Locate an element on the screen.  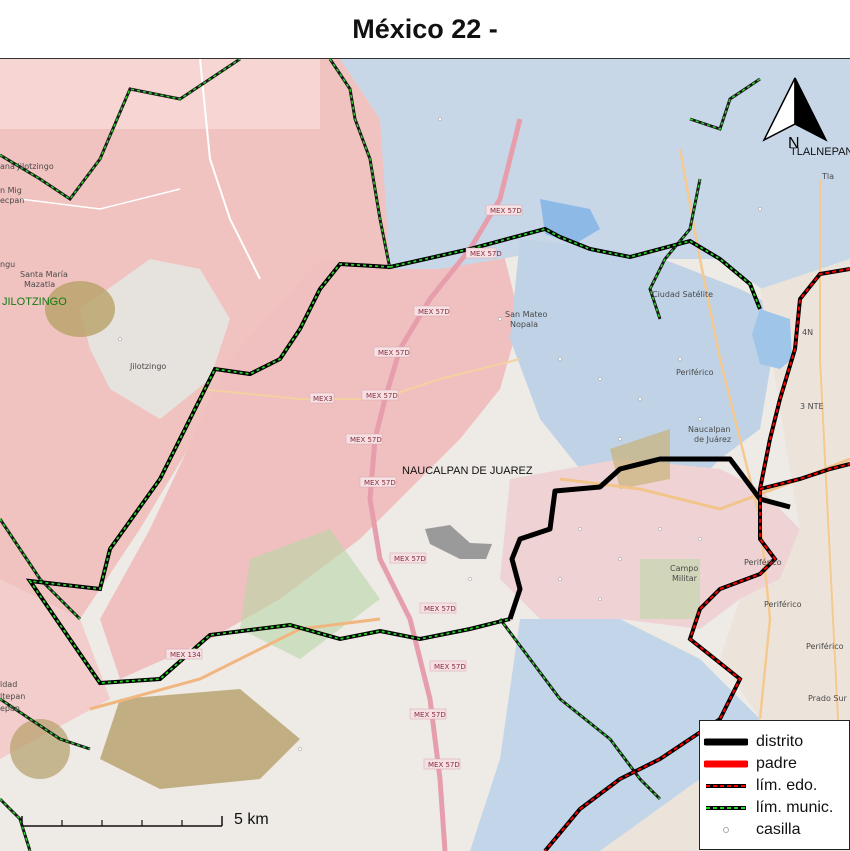
north-label: N is located at coordinates (794, 143).